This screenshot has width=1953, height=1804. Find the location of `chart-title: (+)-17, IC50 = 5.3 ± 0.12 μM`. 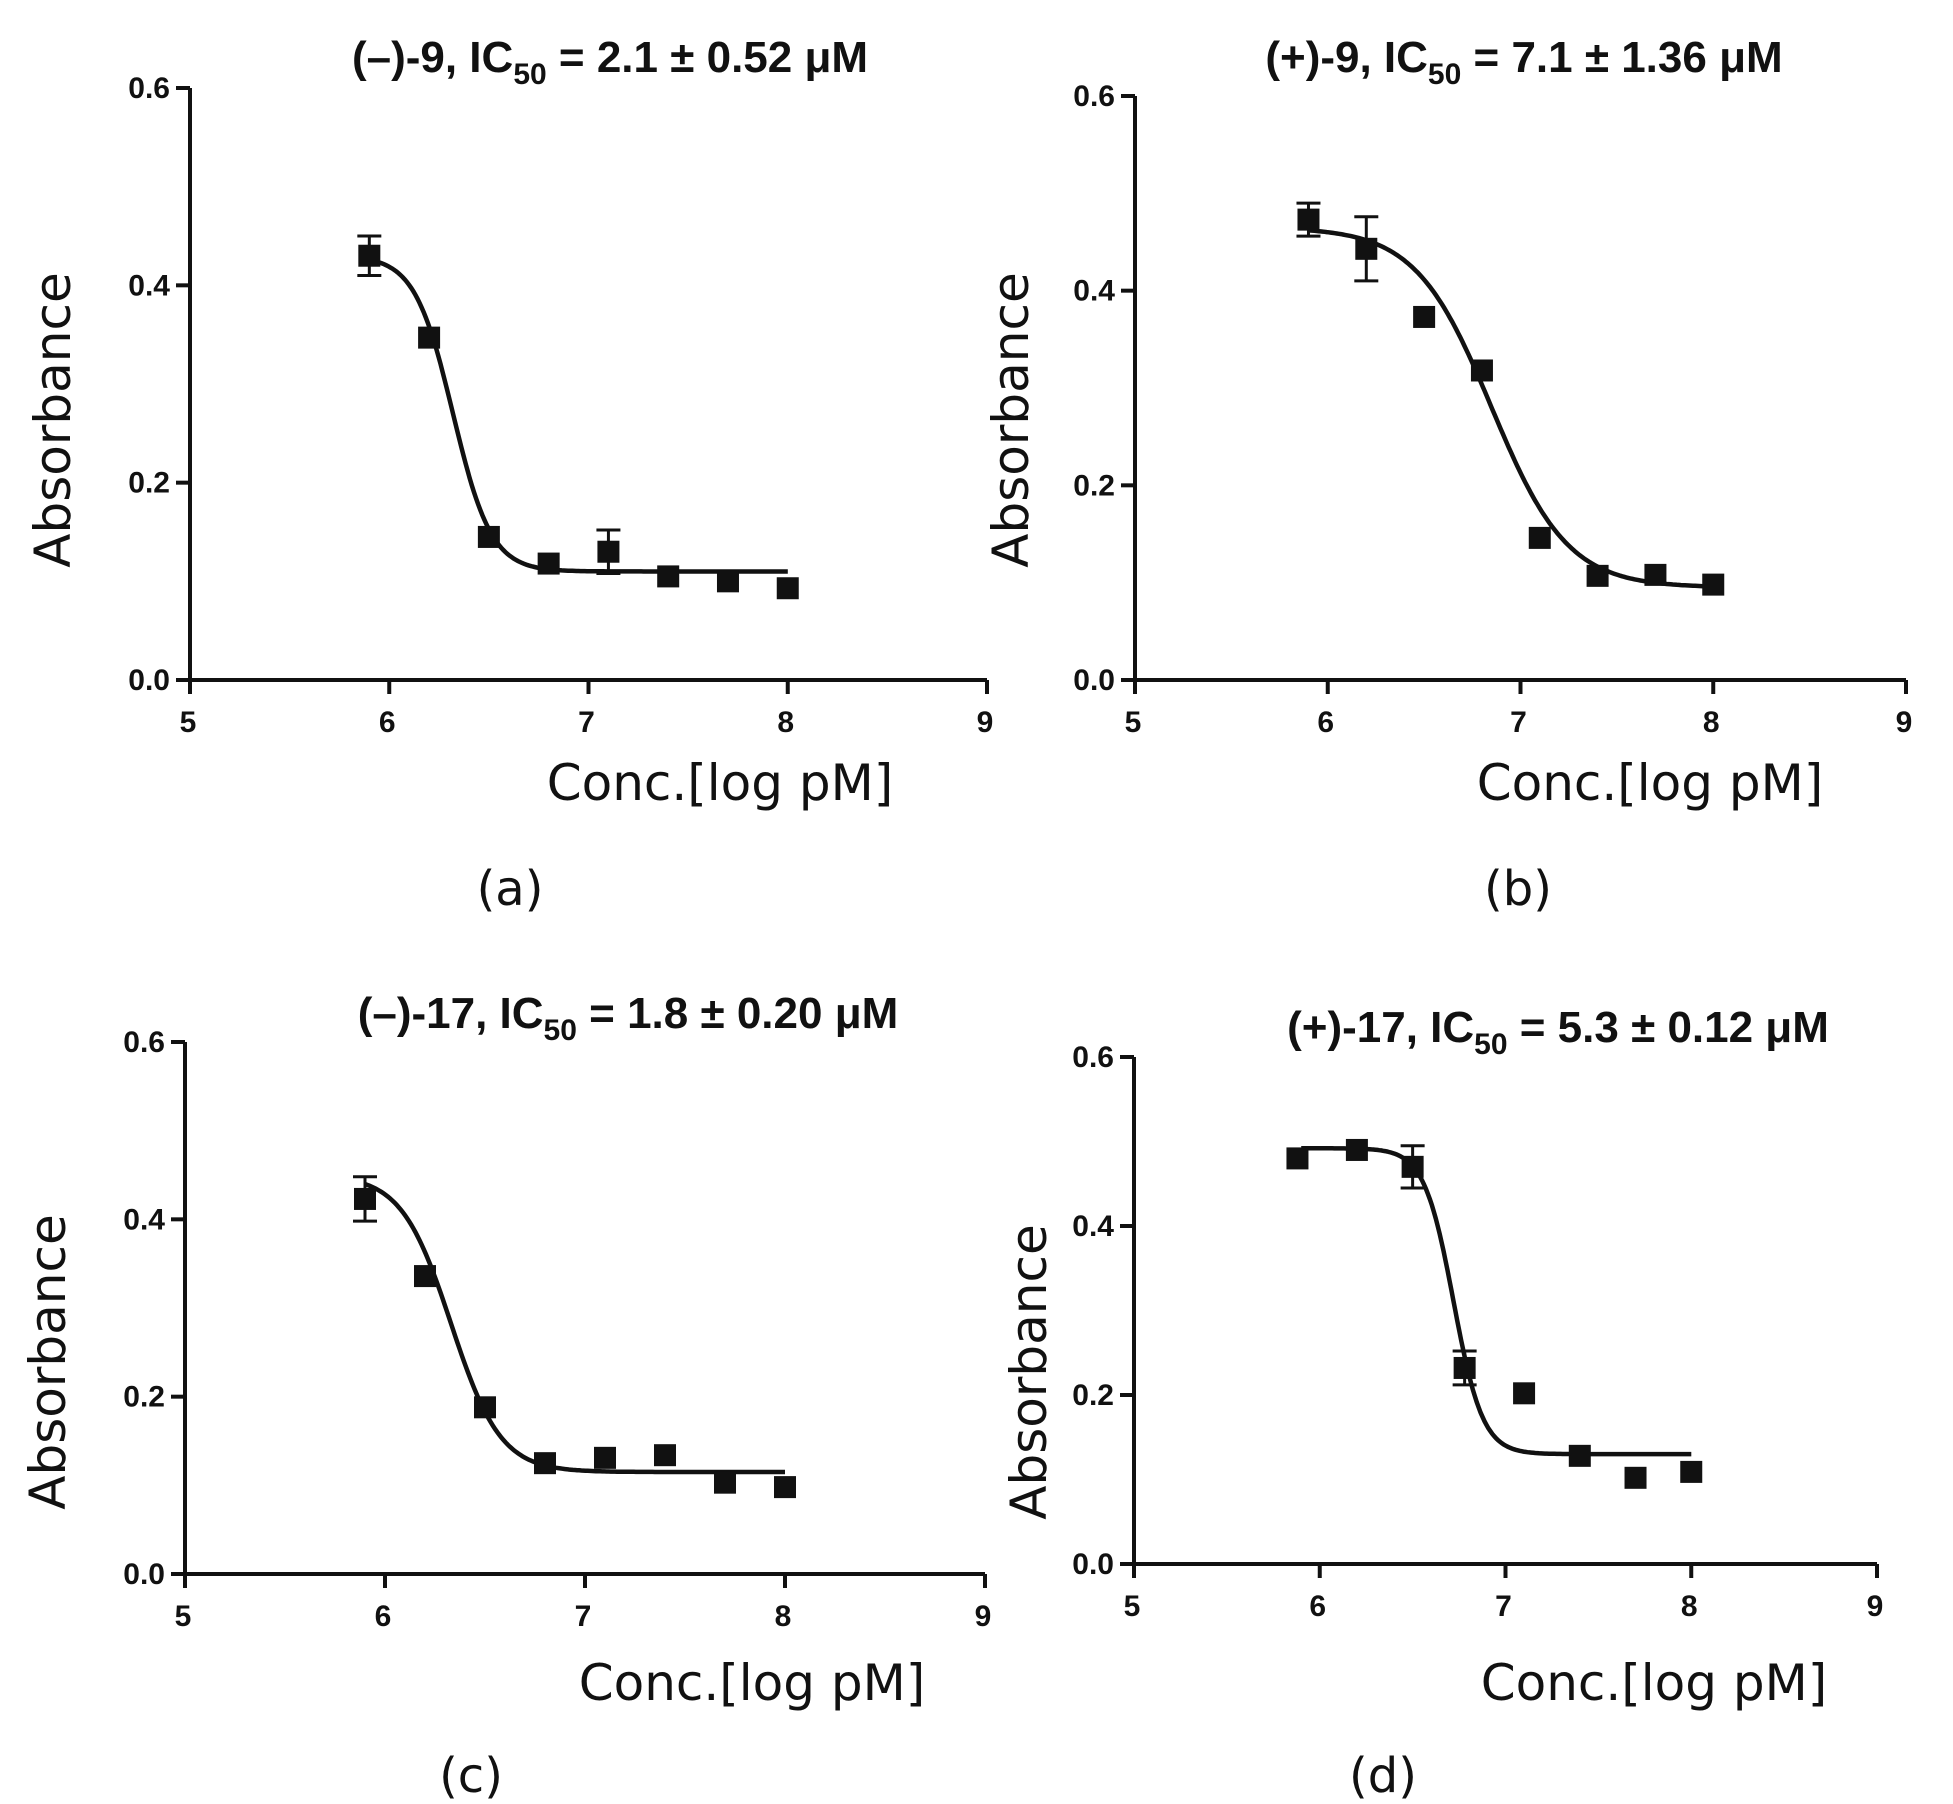

chart-title: (+)-17, IC50 = 5.3 ± 0.12 μM is located at coordinates (1558, 1032).